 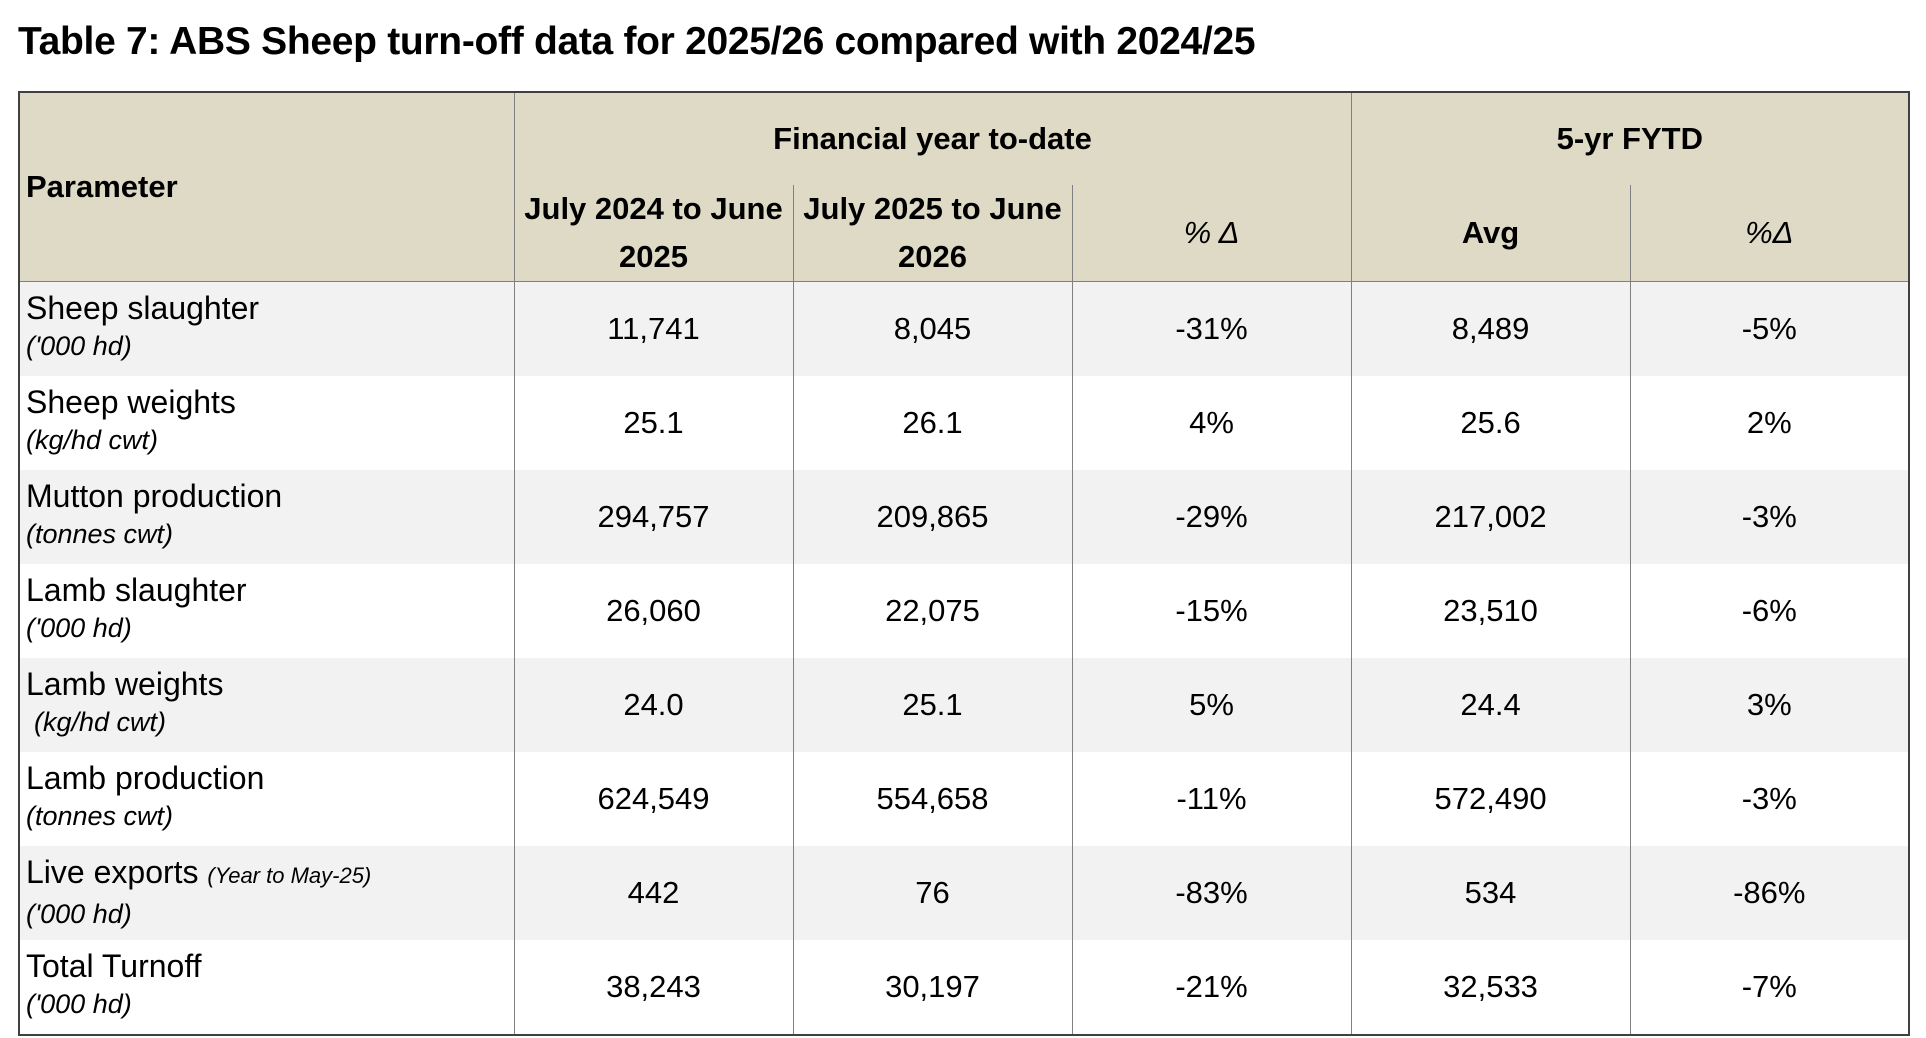 What do you see at coordinates (933, 705) in the screenshot?
I see `cell-2025-26: 25.1` at bounding box center [933, 705].